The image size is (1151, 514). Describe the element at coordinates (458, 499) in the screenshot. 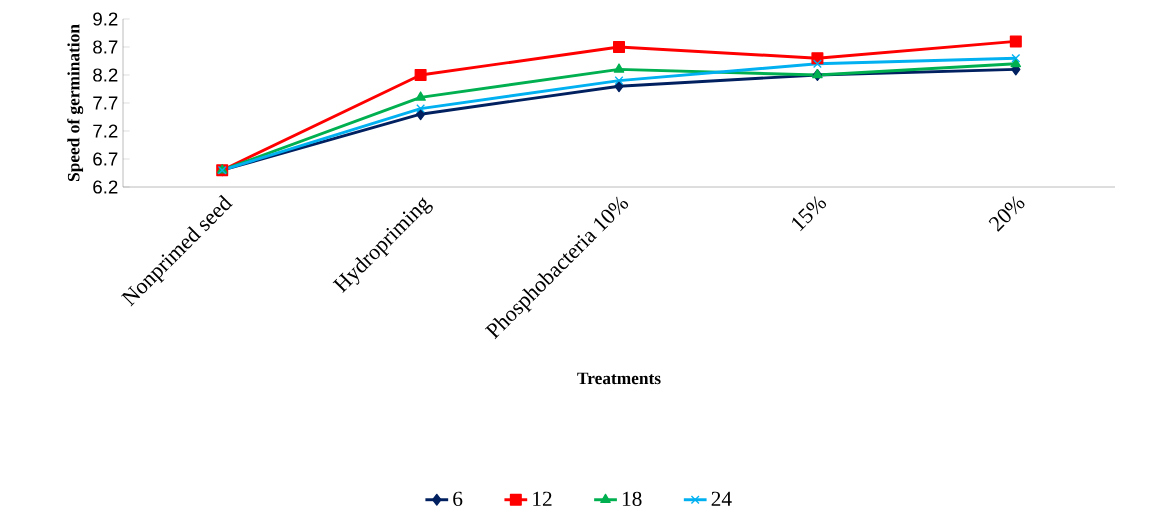

I see `legend-label: 6` at that location.